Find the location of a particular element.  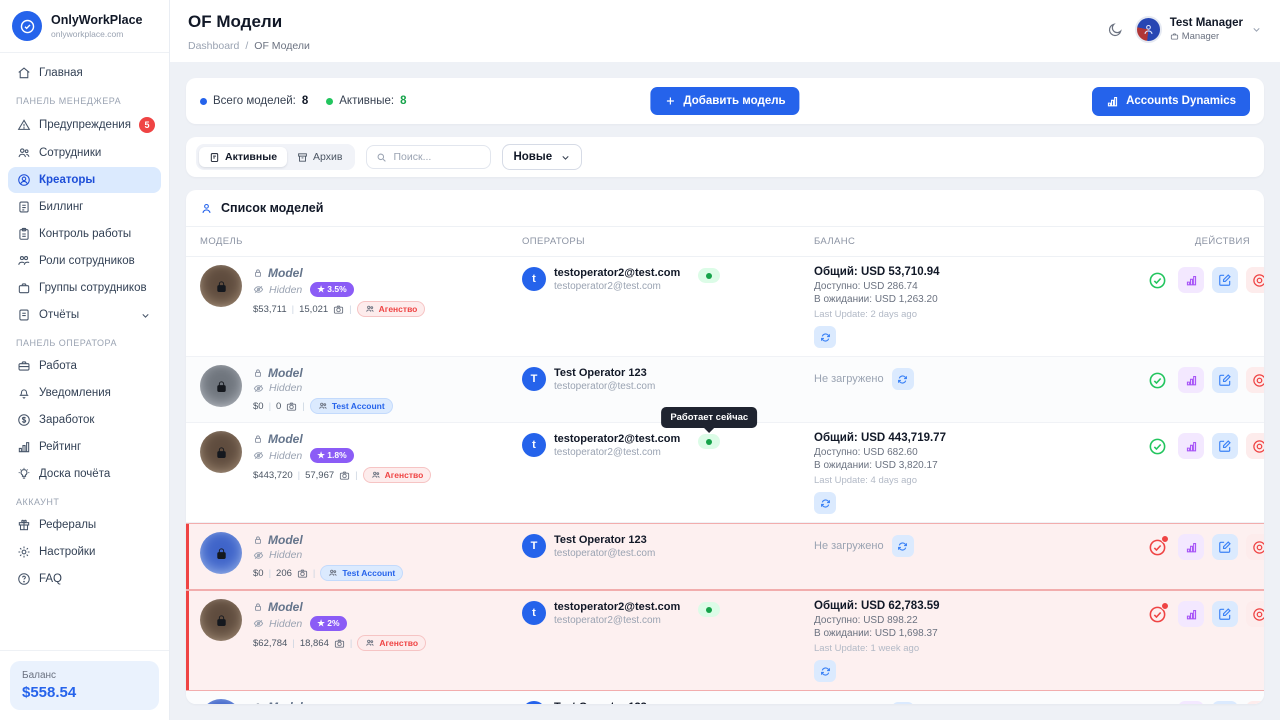

sidebar-item: Биллинг is located at coordinates (84, 207).